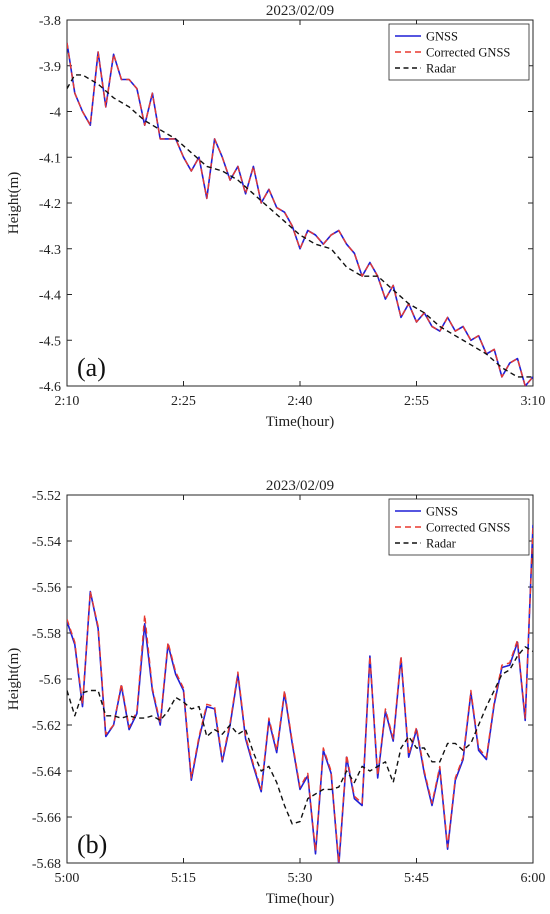 The height and width of the screenshot is (914, 550). What do you see at coordinates (50, 387) in the screenshot?
I see `y-tick-label: -4.6` at bounding box center [50, 387].